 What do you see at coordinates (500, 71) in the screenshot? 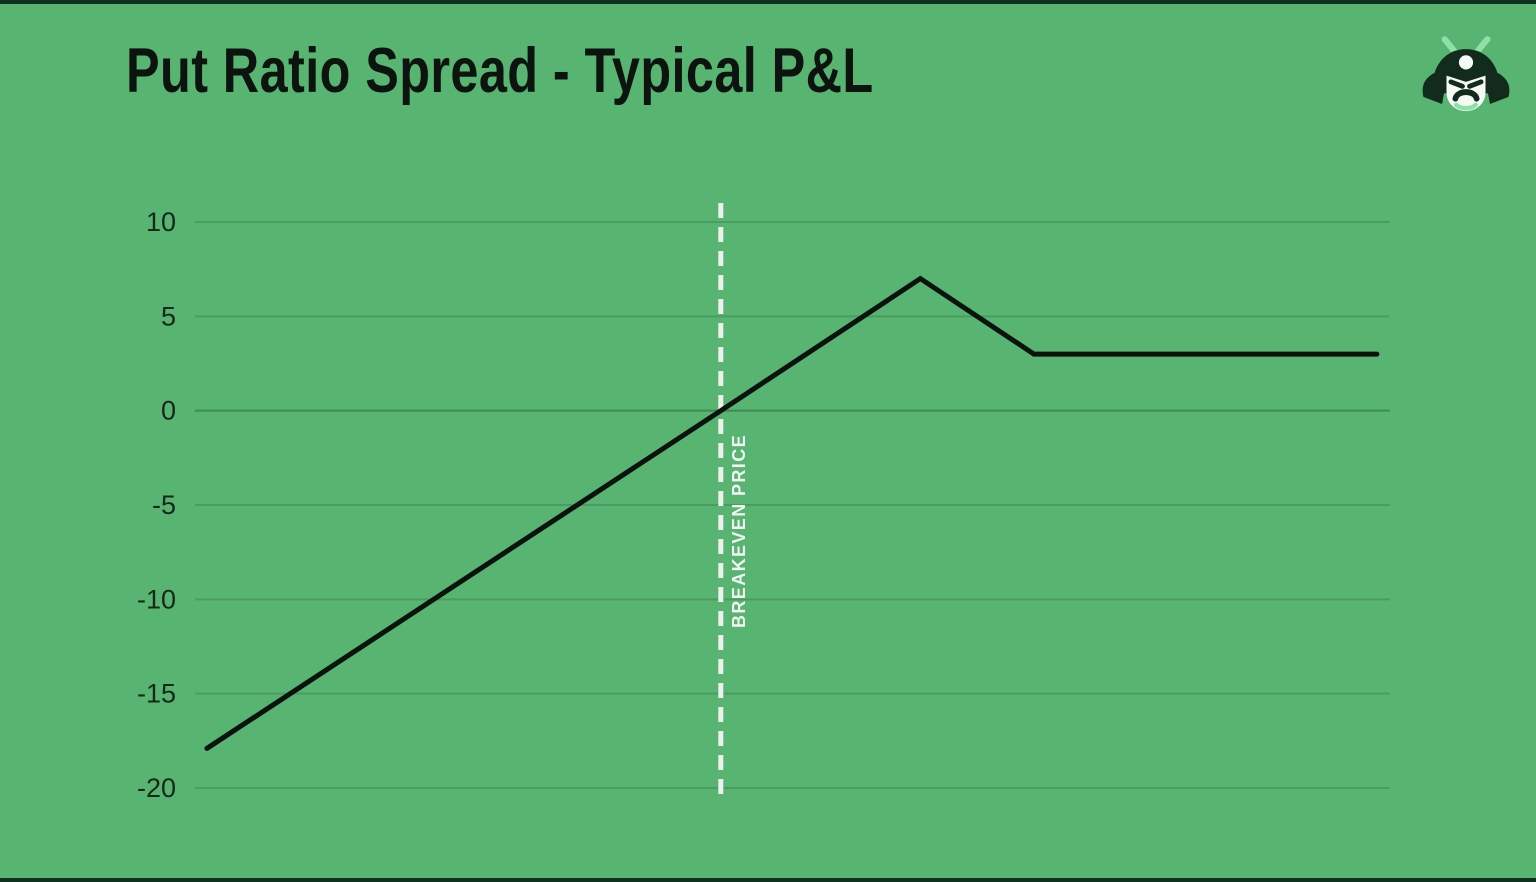
I see `page-title: Put Ratio Spread - Typical P&L` at bounding box center [500, 71].